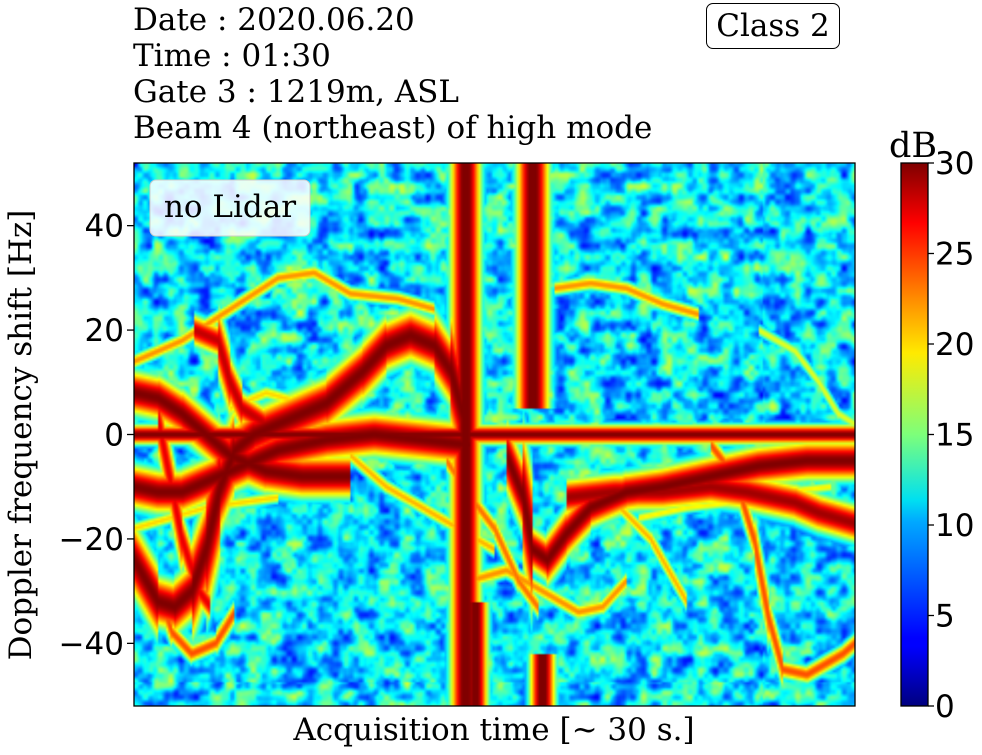 The image size is (982, 755). I want to click on colorbar-label: dB, so click(913, 146).